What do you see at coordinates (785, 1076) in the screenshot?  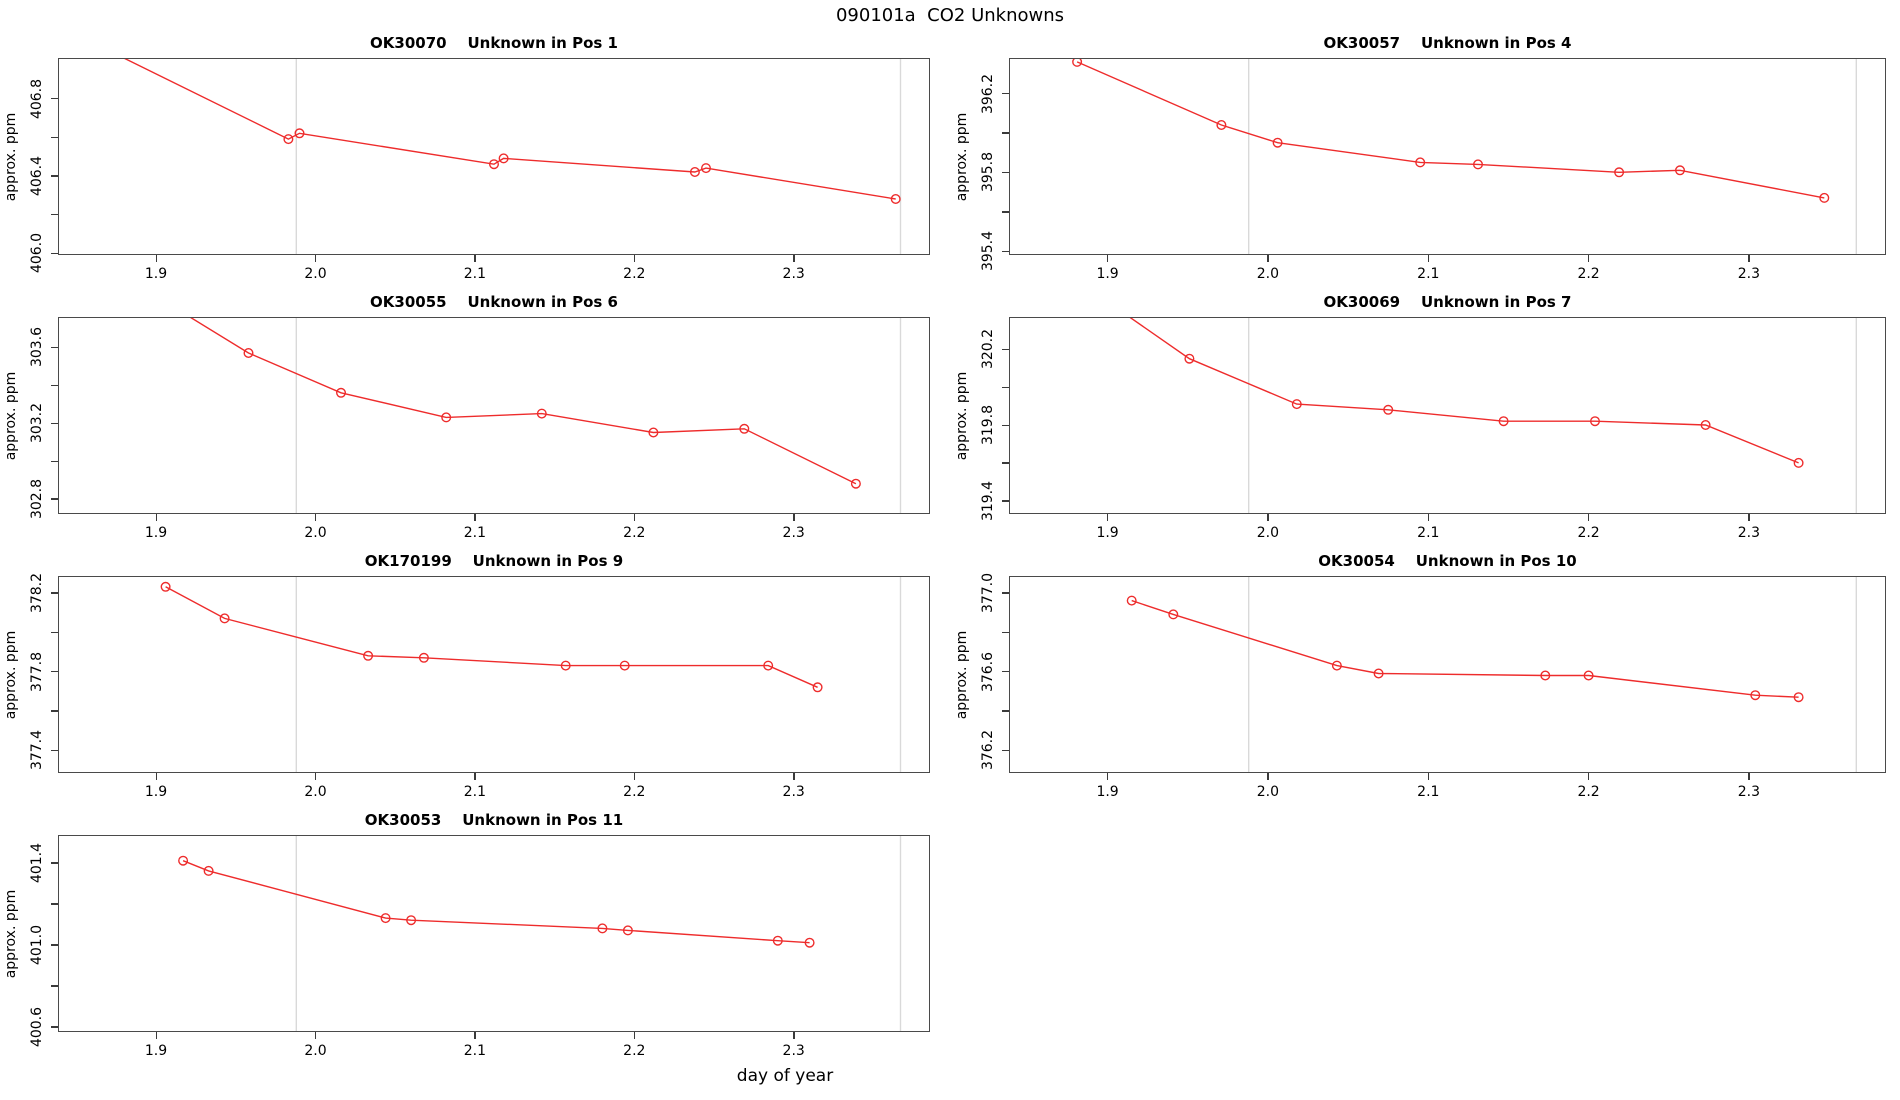 I see `x-axis-title: day of year` at bounding box center [785, 1076].